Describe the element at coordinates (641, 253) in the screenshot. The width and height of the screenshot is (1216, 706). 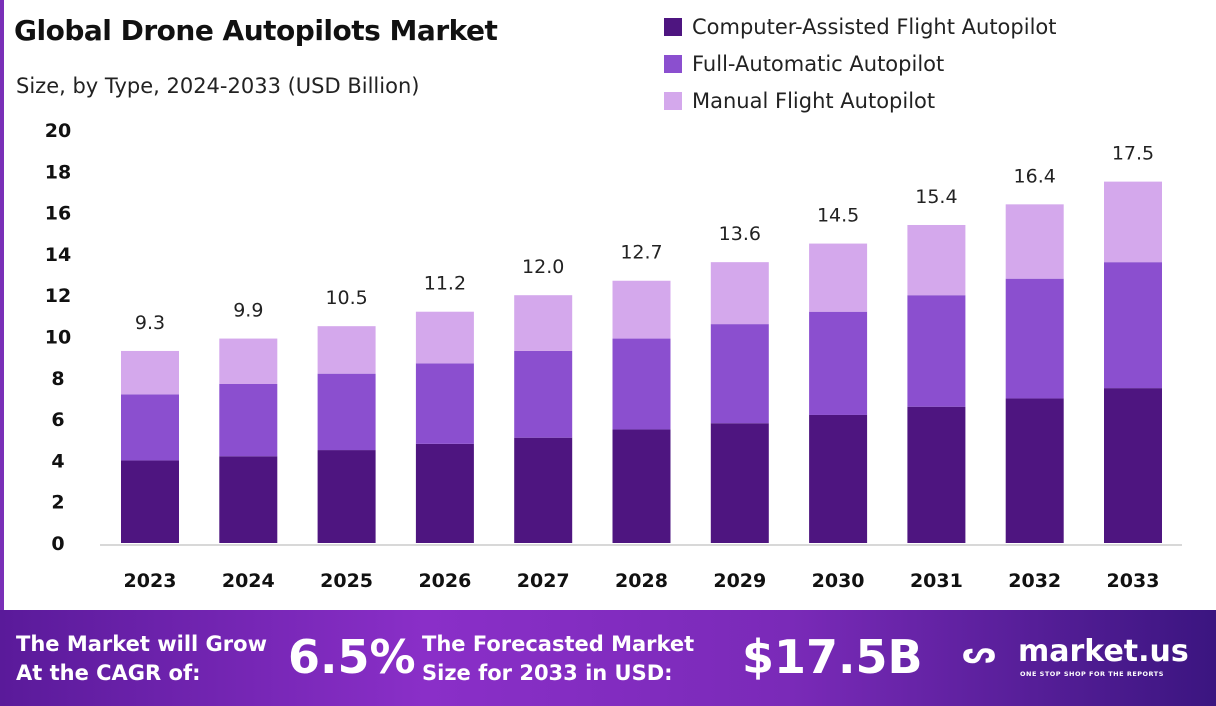
I see `total-label: 12.7` at that location.